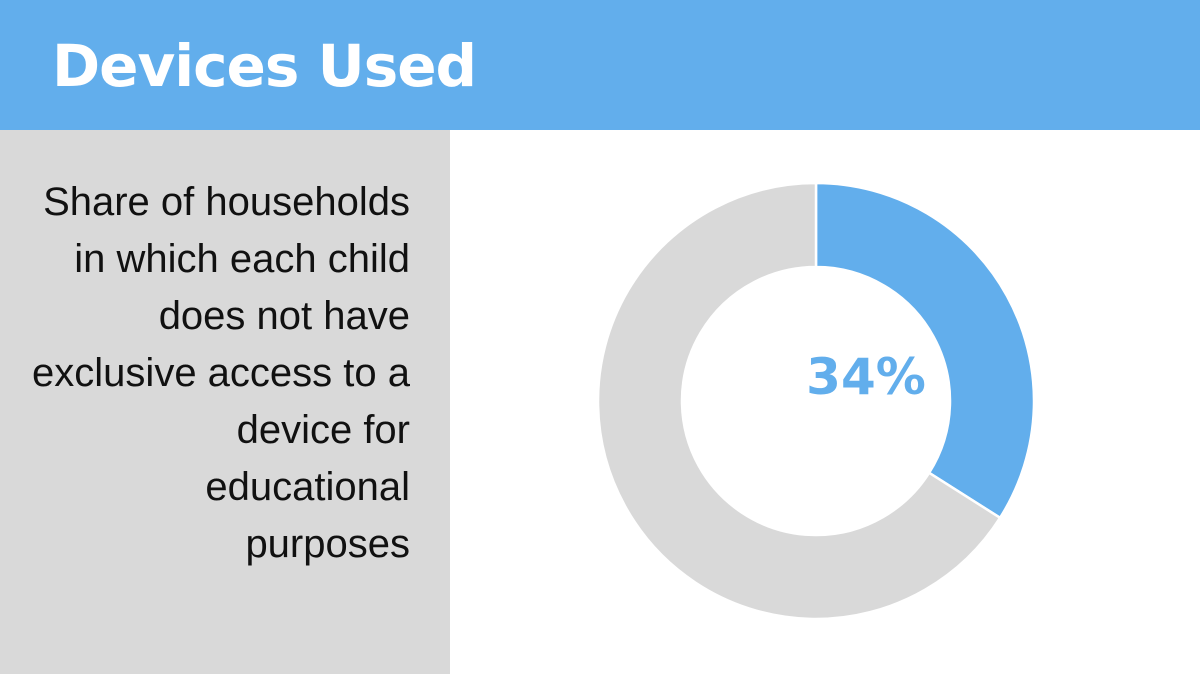 The image size is (1200, 674). I want to click on donut-center-label: 34%, so click(866, 377).